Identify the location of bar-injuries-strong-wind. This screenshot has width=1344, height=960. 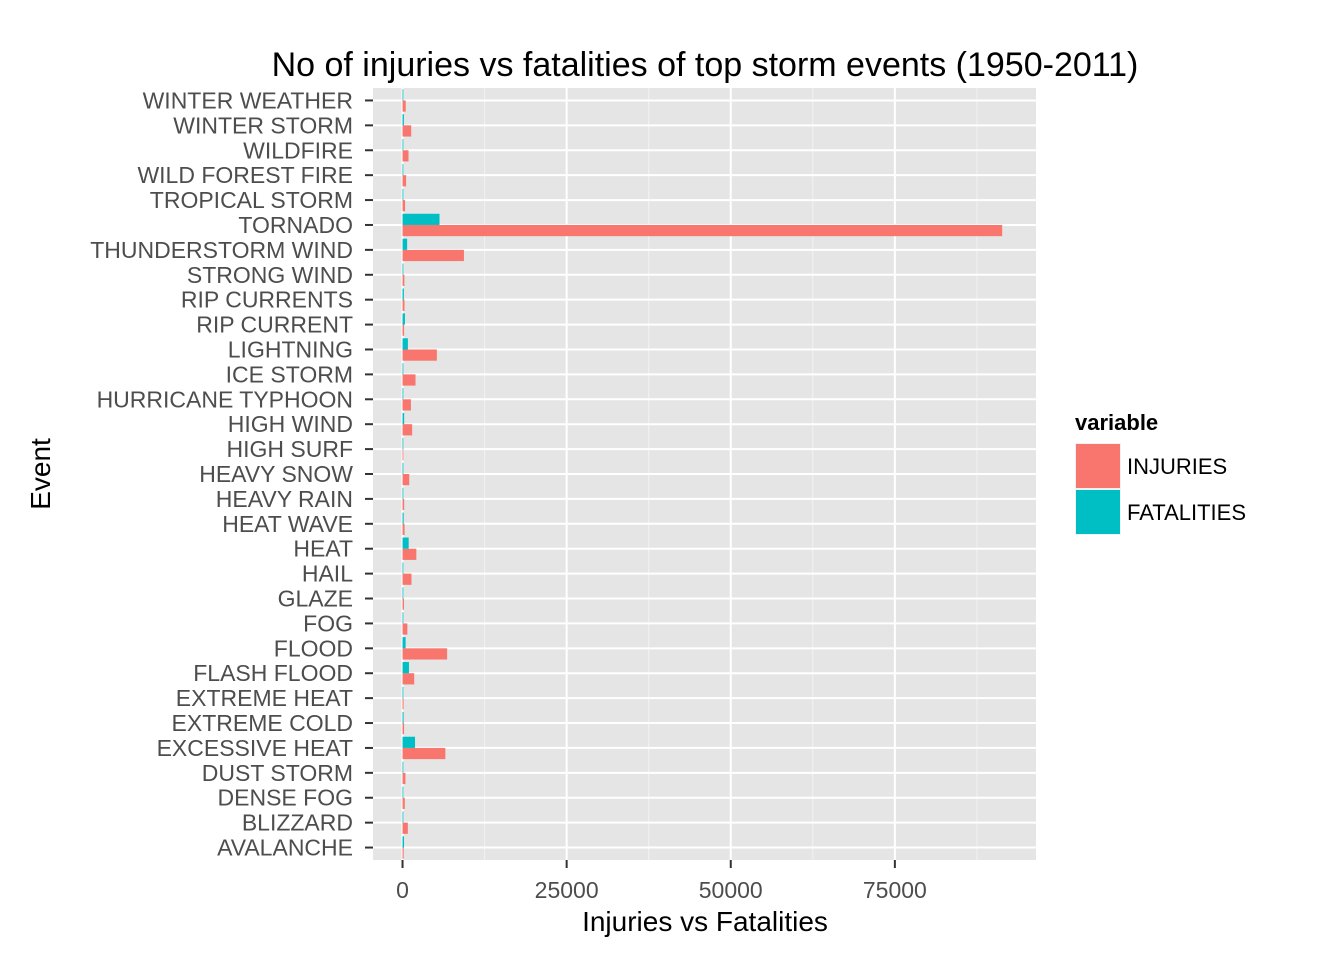
(403, 280).